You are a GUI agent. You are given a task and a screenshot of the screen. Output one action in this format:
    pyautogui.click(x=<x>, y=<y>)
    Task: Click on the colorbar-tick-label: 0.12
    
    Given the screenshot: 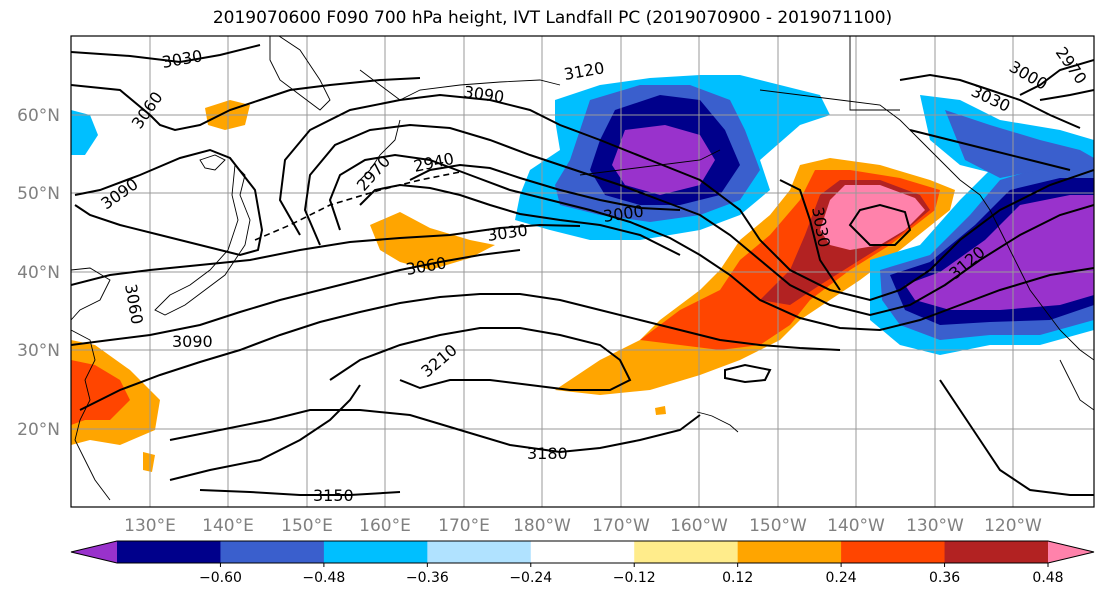 What is the action you would take?
    pyautogui.click(x=737, y=578)
    